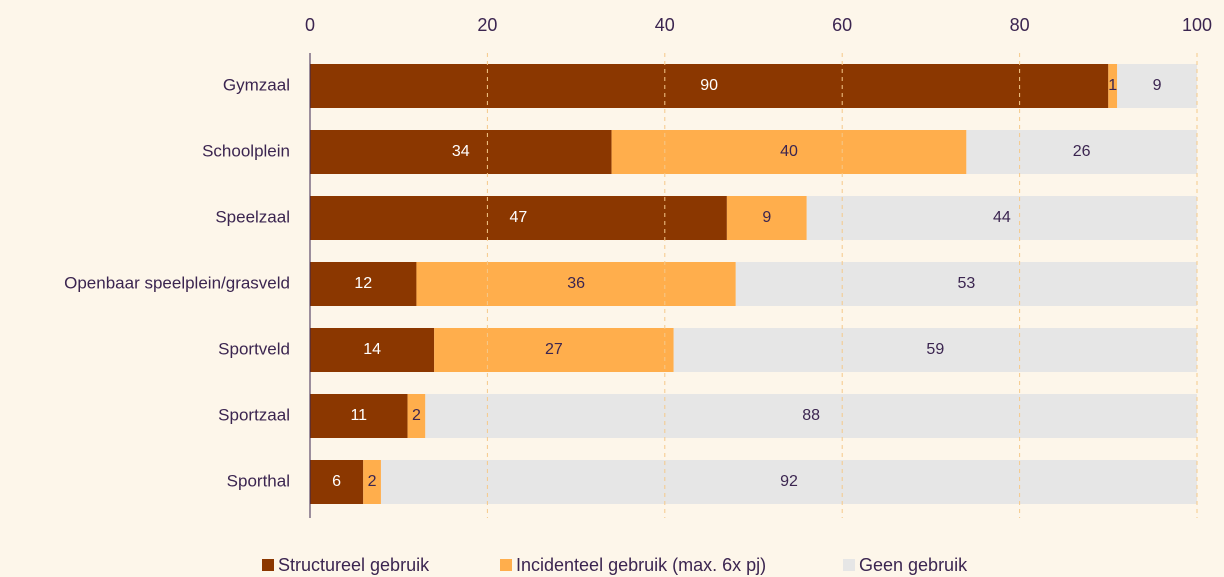 The height and width of the screenshot is (577, 1224). I want to click on data-label: 11, so click(358, 415).